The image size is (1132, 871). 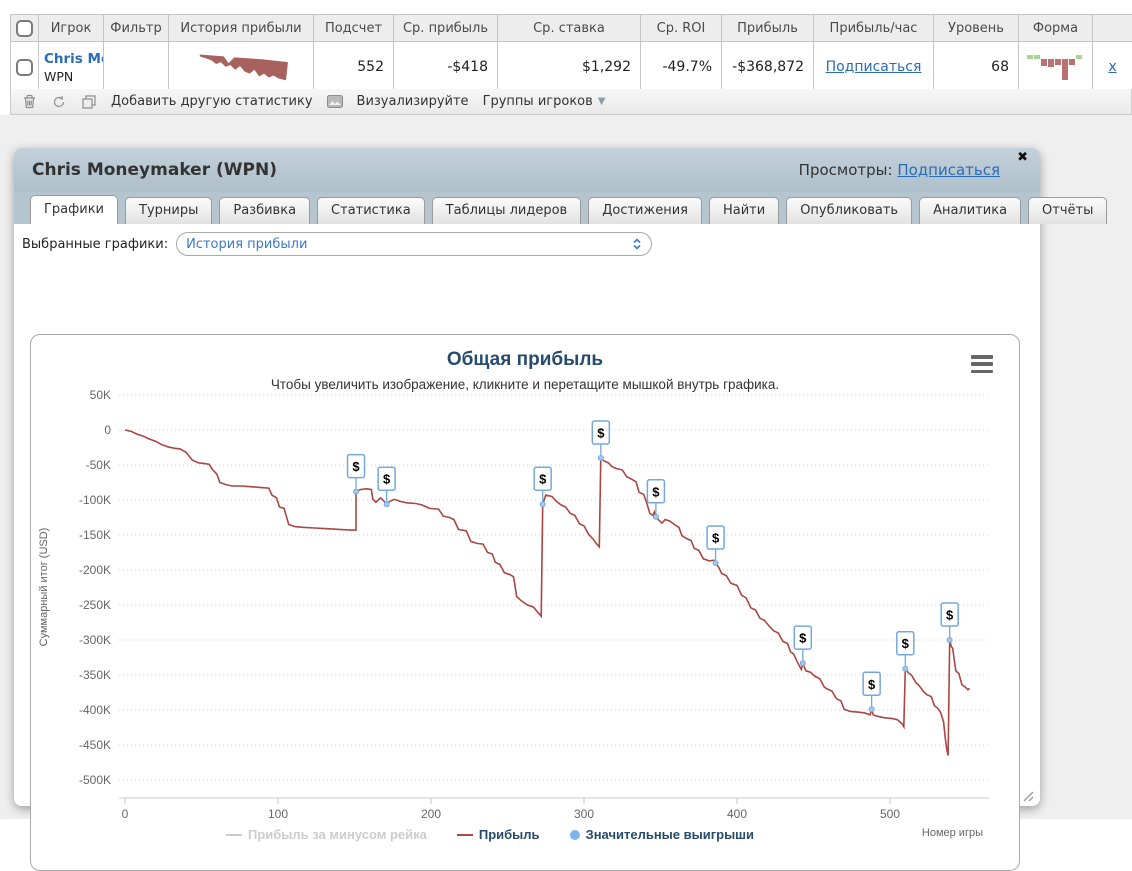 I want to click on avg-profit-cell: -$418, so click(x=446, y=67).